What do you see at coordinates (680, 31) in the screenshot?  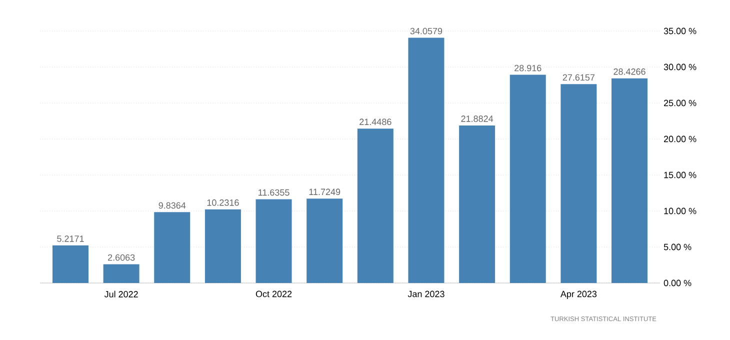 I see `y-tick-label: 35.00 %` at bounding box center [680, 31].